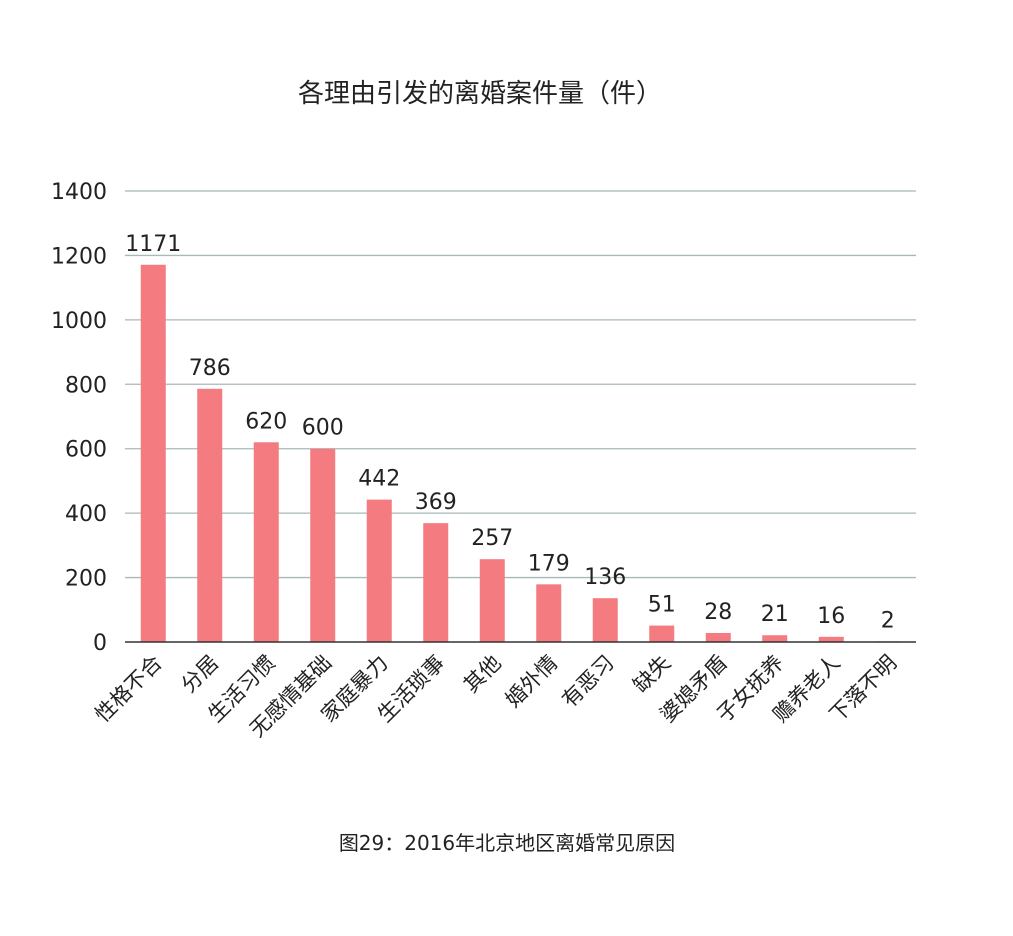 The width and height of the screenshot is (1013, 936). What do you see at coordinates (210, 368) in the screenshot?
I see `data-label: 786` at bounding box center [210, 368].